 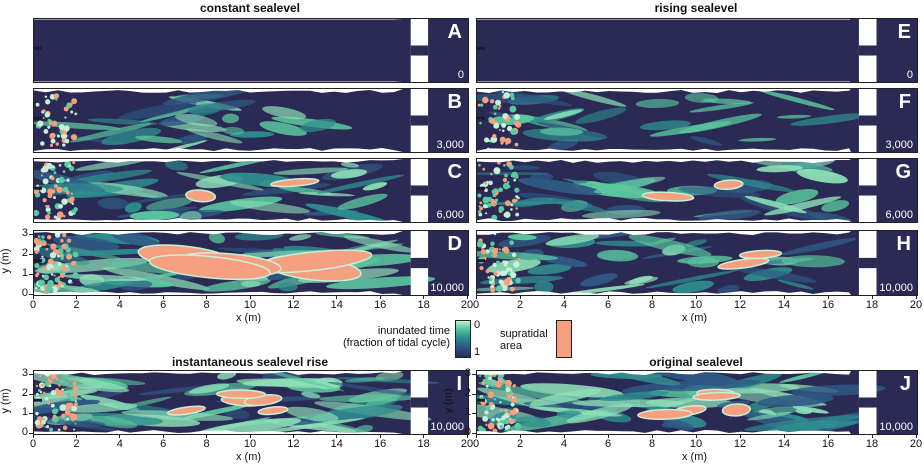 I want to click on colorbar-label: inundated time (fraction of tidal cycle), so click(x=390, y=337).